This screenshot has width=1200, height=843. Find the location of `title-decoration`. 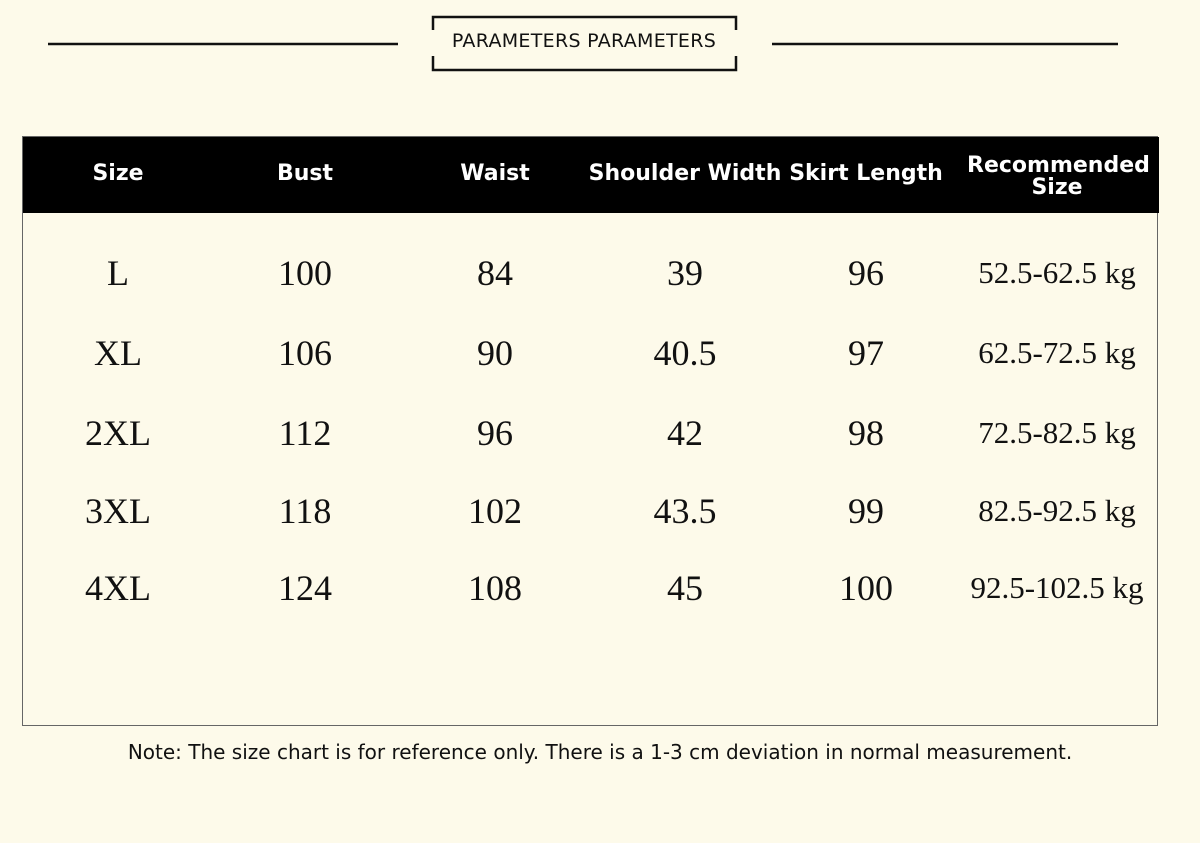

title-decoration is located at coordinates (583, 43).